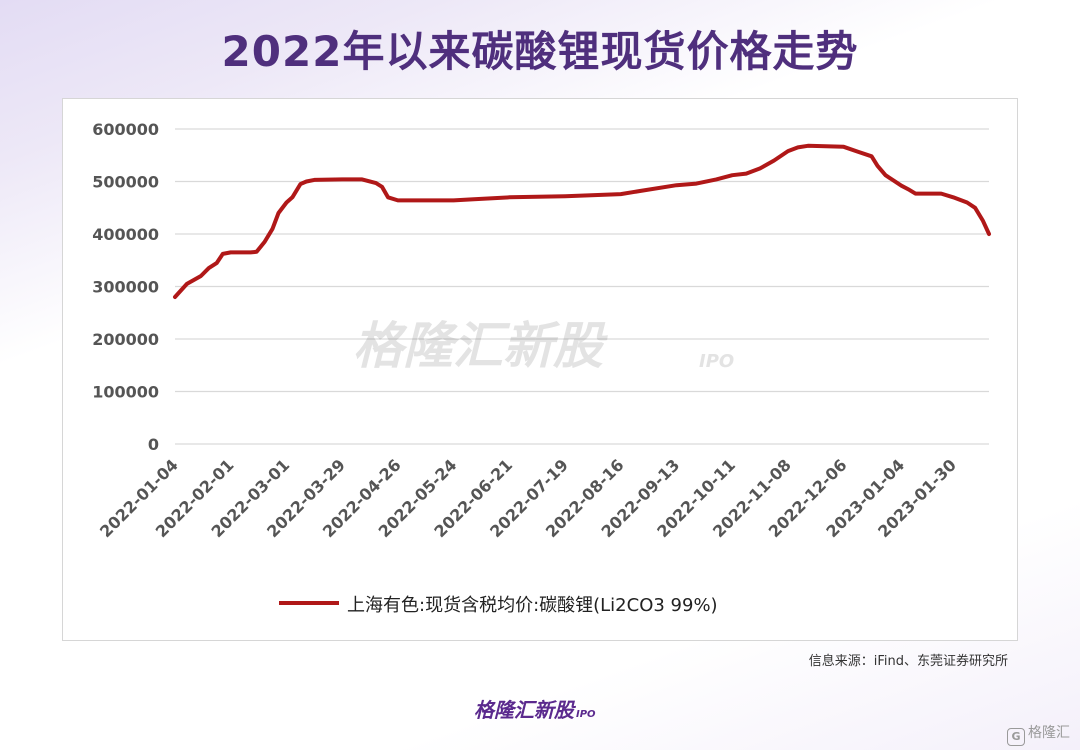 This screenshot has width=1080, height=750. What do you see at coordinates (540, 51) in the screenshot?
I see `page-title: 2022年以来碳酸锂现货价格走势` at bounding box center [540, 51].